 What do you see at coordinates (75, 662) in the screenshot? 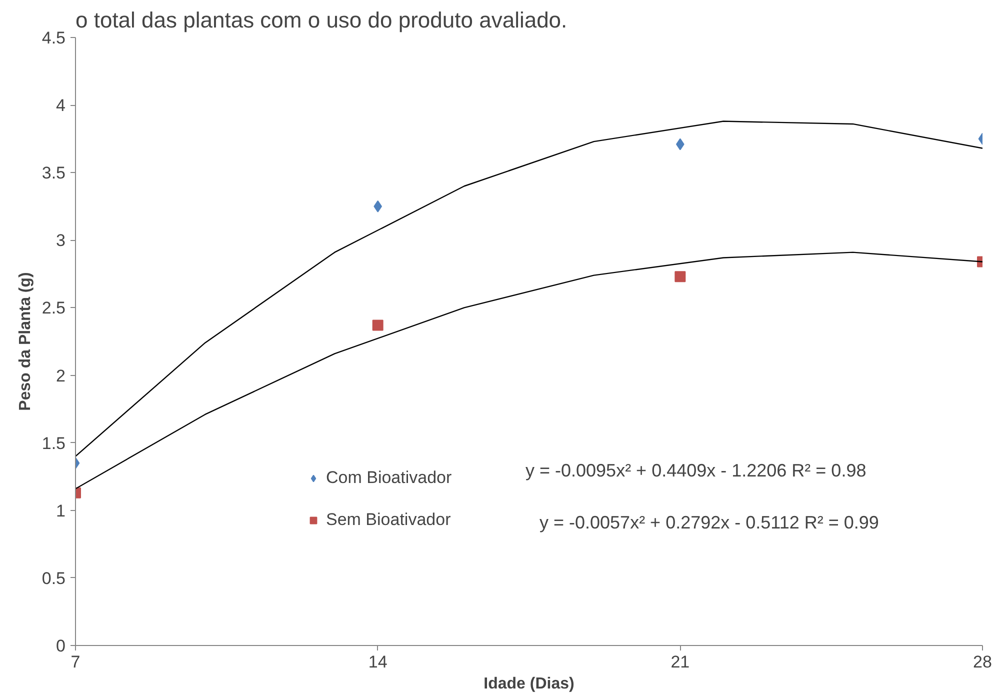
I see `x-tick-label: 7` at bounding box center [75, 662].